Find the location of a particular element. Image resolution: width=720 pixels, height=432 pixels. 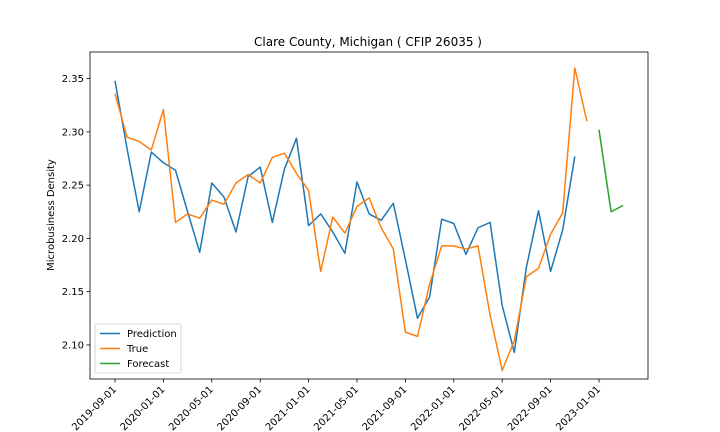

x-tick-label: 2022-05-01 is located at coordinates (481, 408).